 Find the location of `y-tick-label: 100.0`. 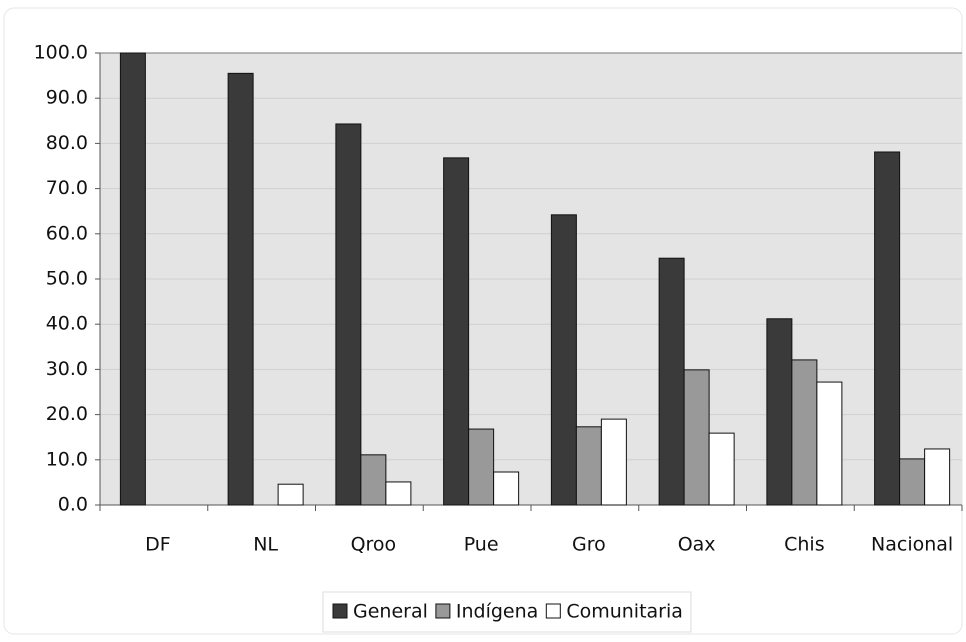

y-tick-label: 100.0 is located at coordinates (61, 53).